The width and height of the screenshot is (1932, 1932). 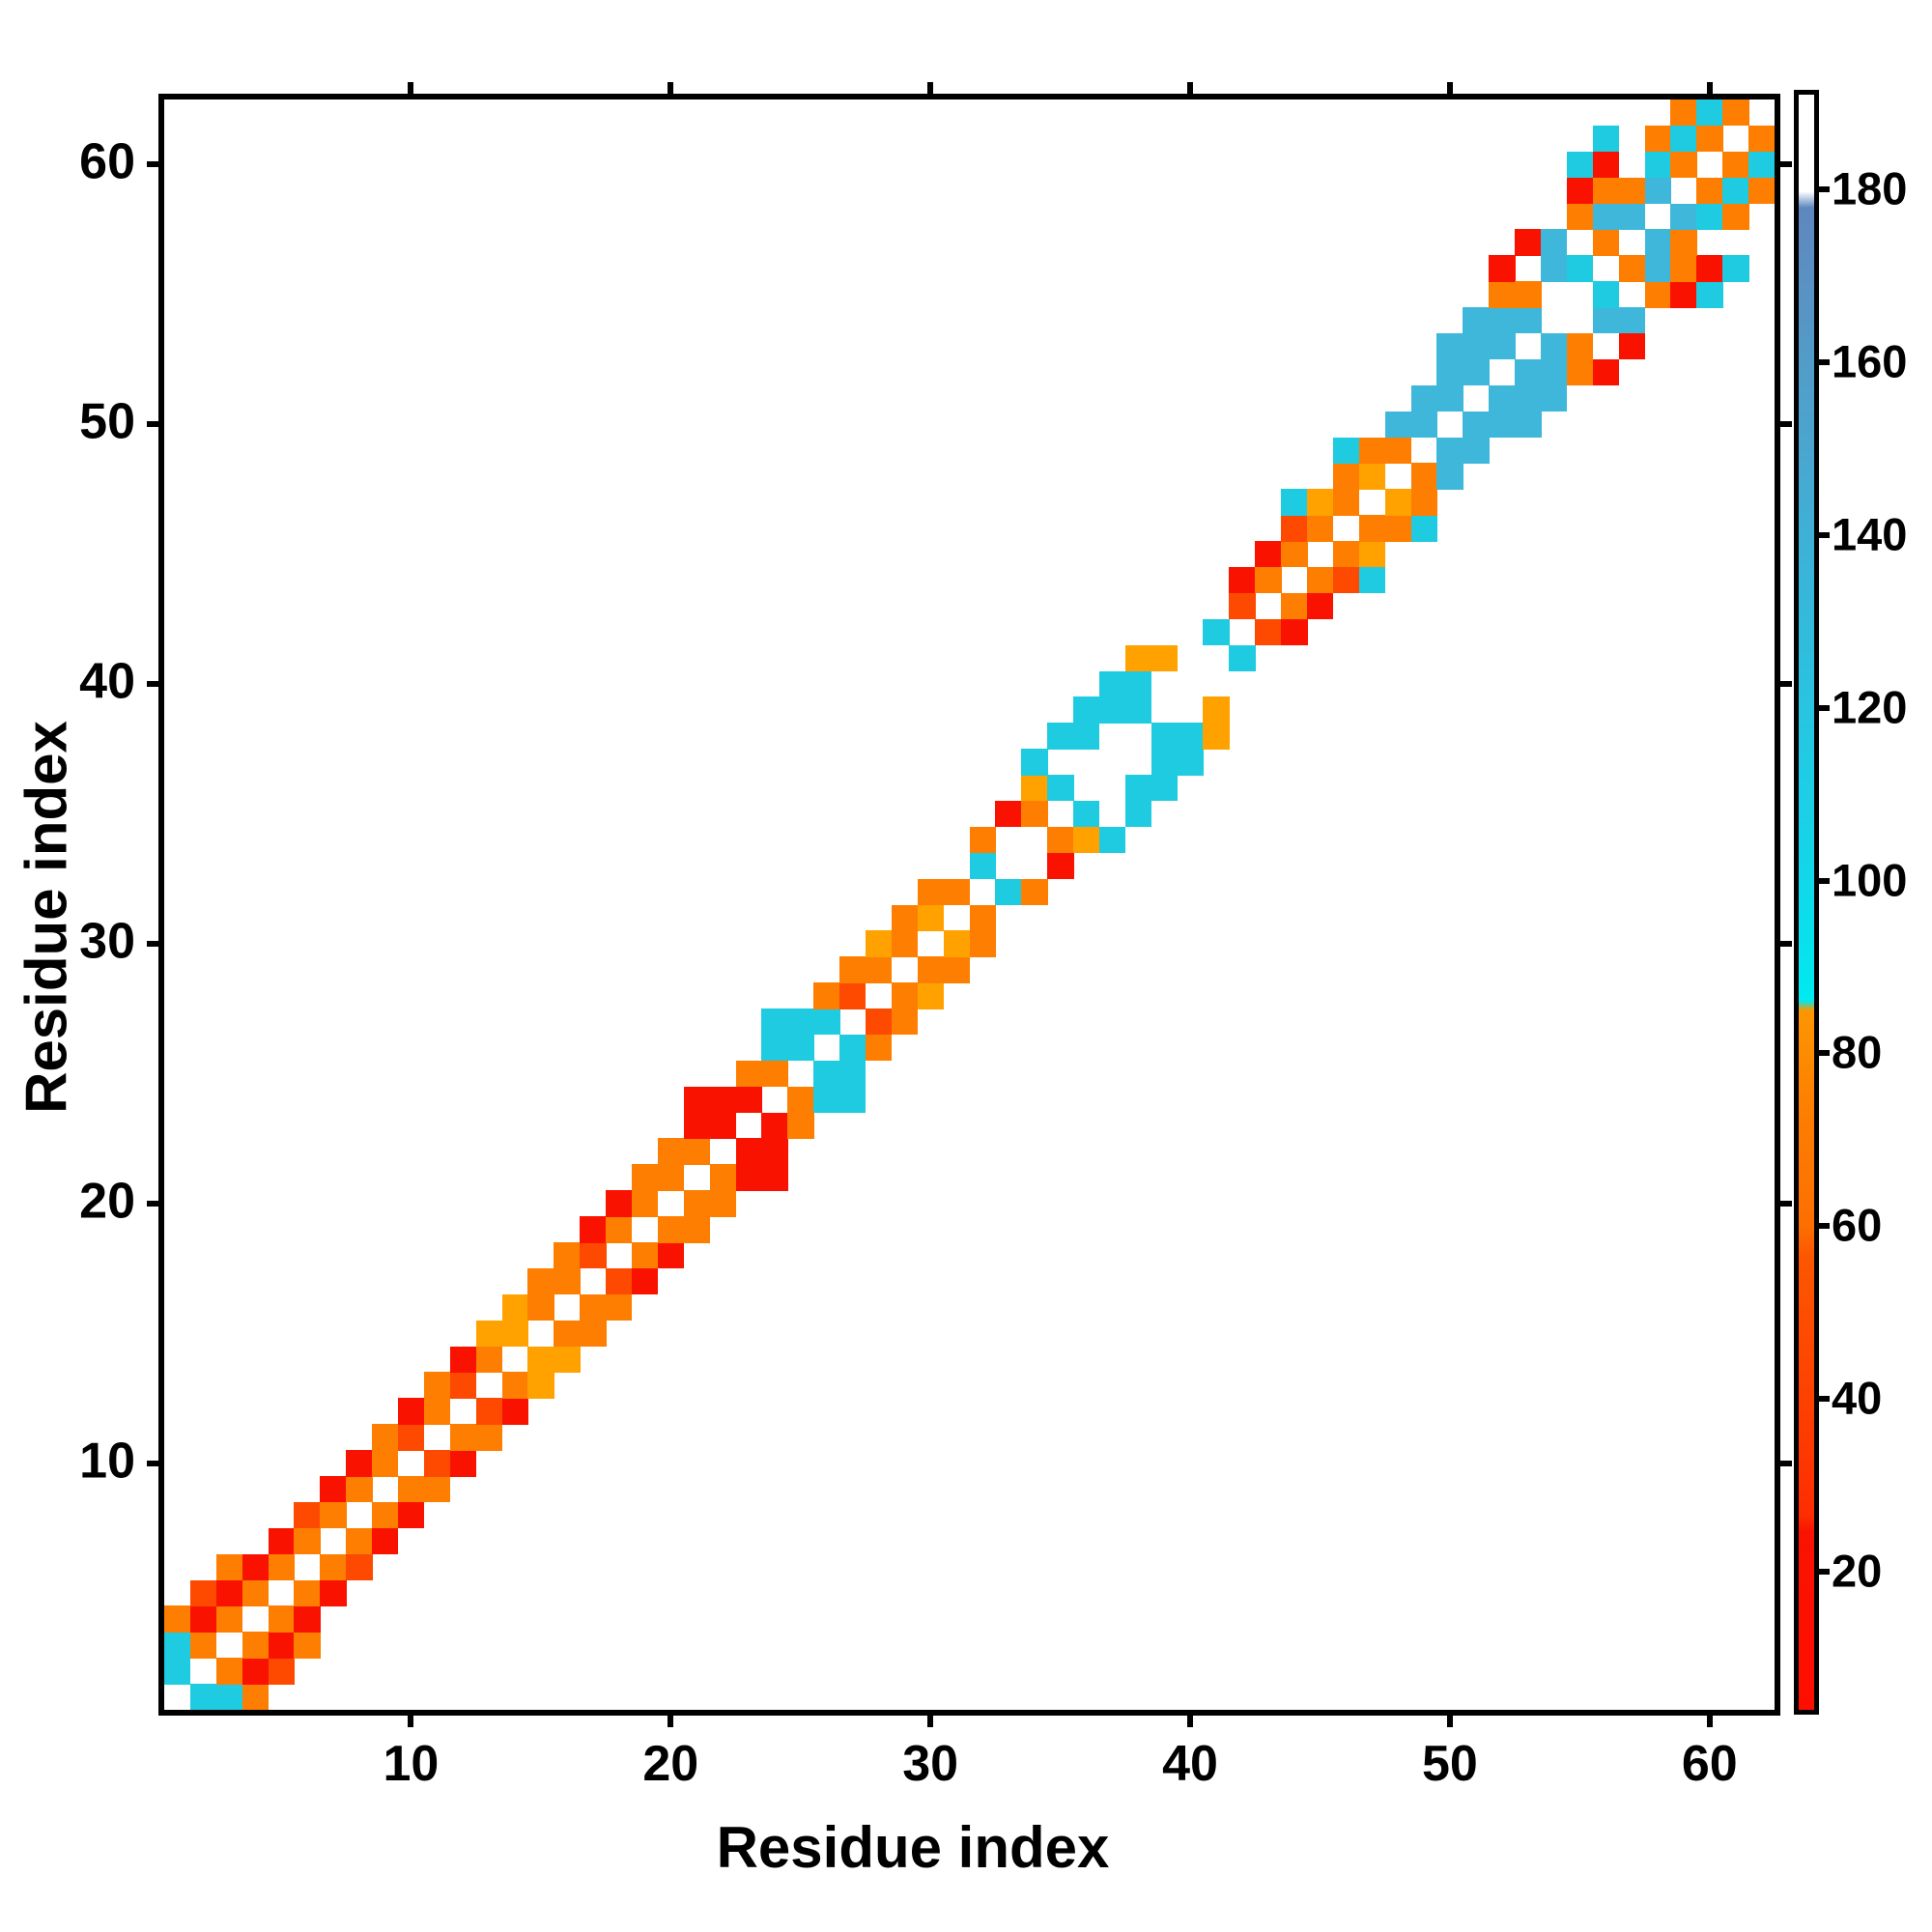 I want to click on x-tick-label: 10, so click(x=411, y=1764).